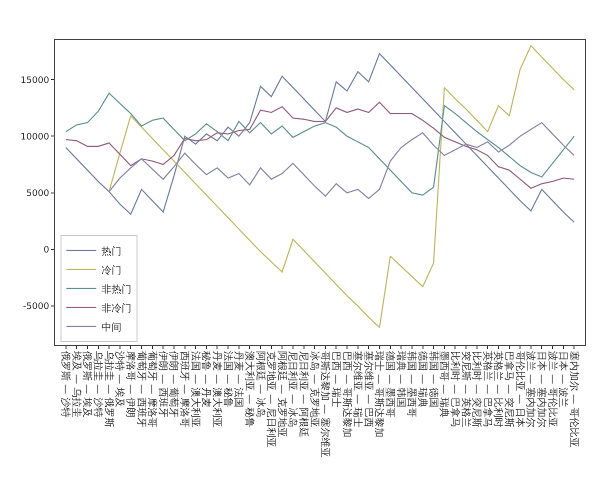 This screenshot has height=480, width=600. What do you see at coordinates (400, 379) in the screenshot?
I see `x-tick-label: 瑞典 — 韩国` at bounding box center [400, 379].